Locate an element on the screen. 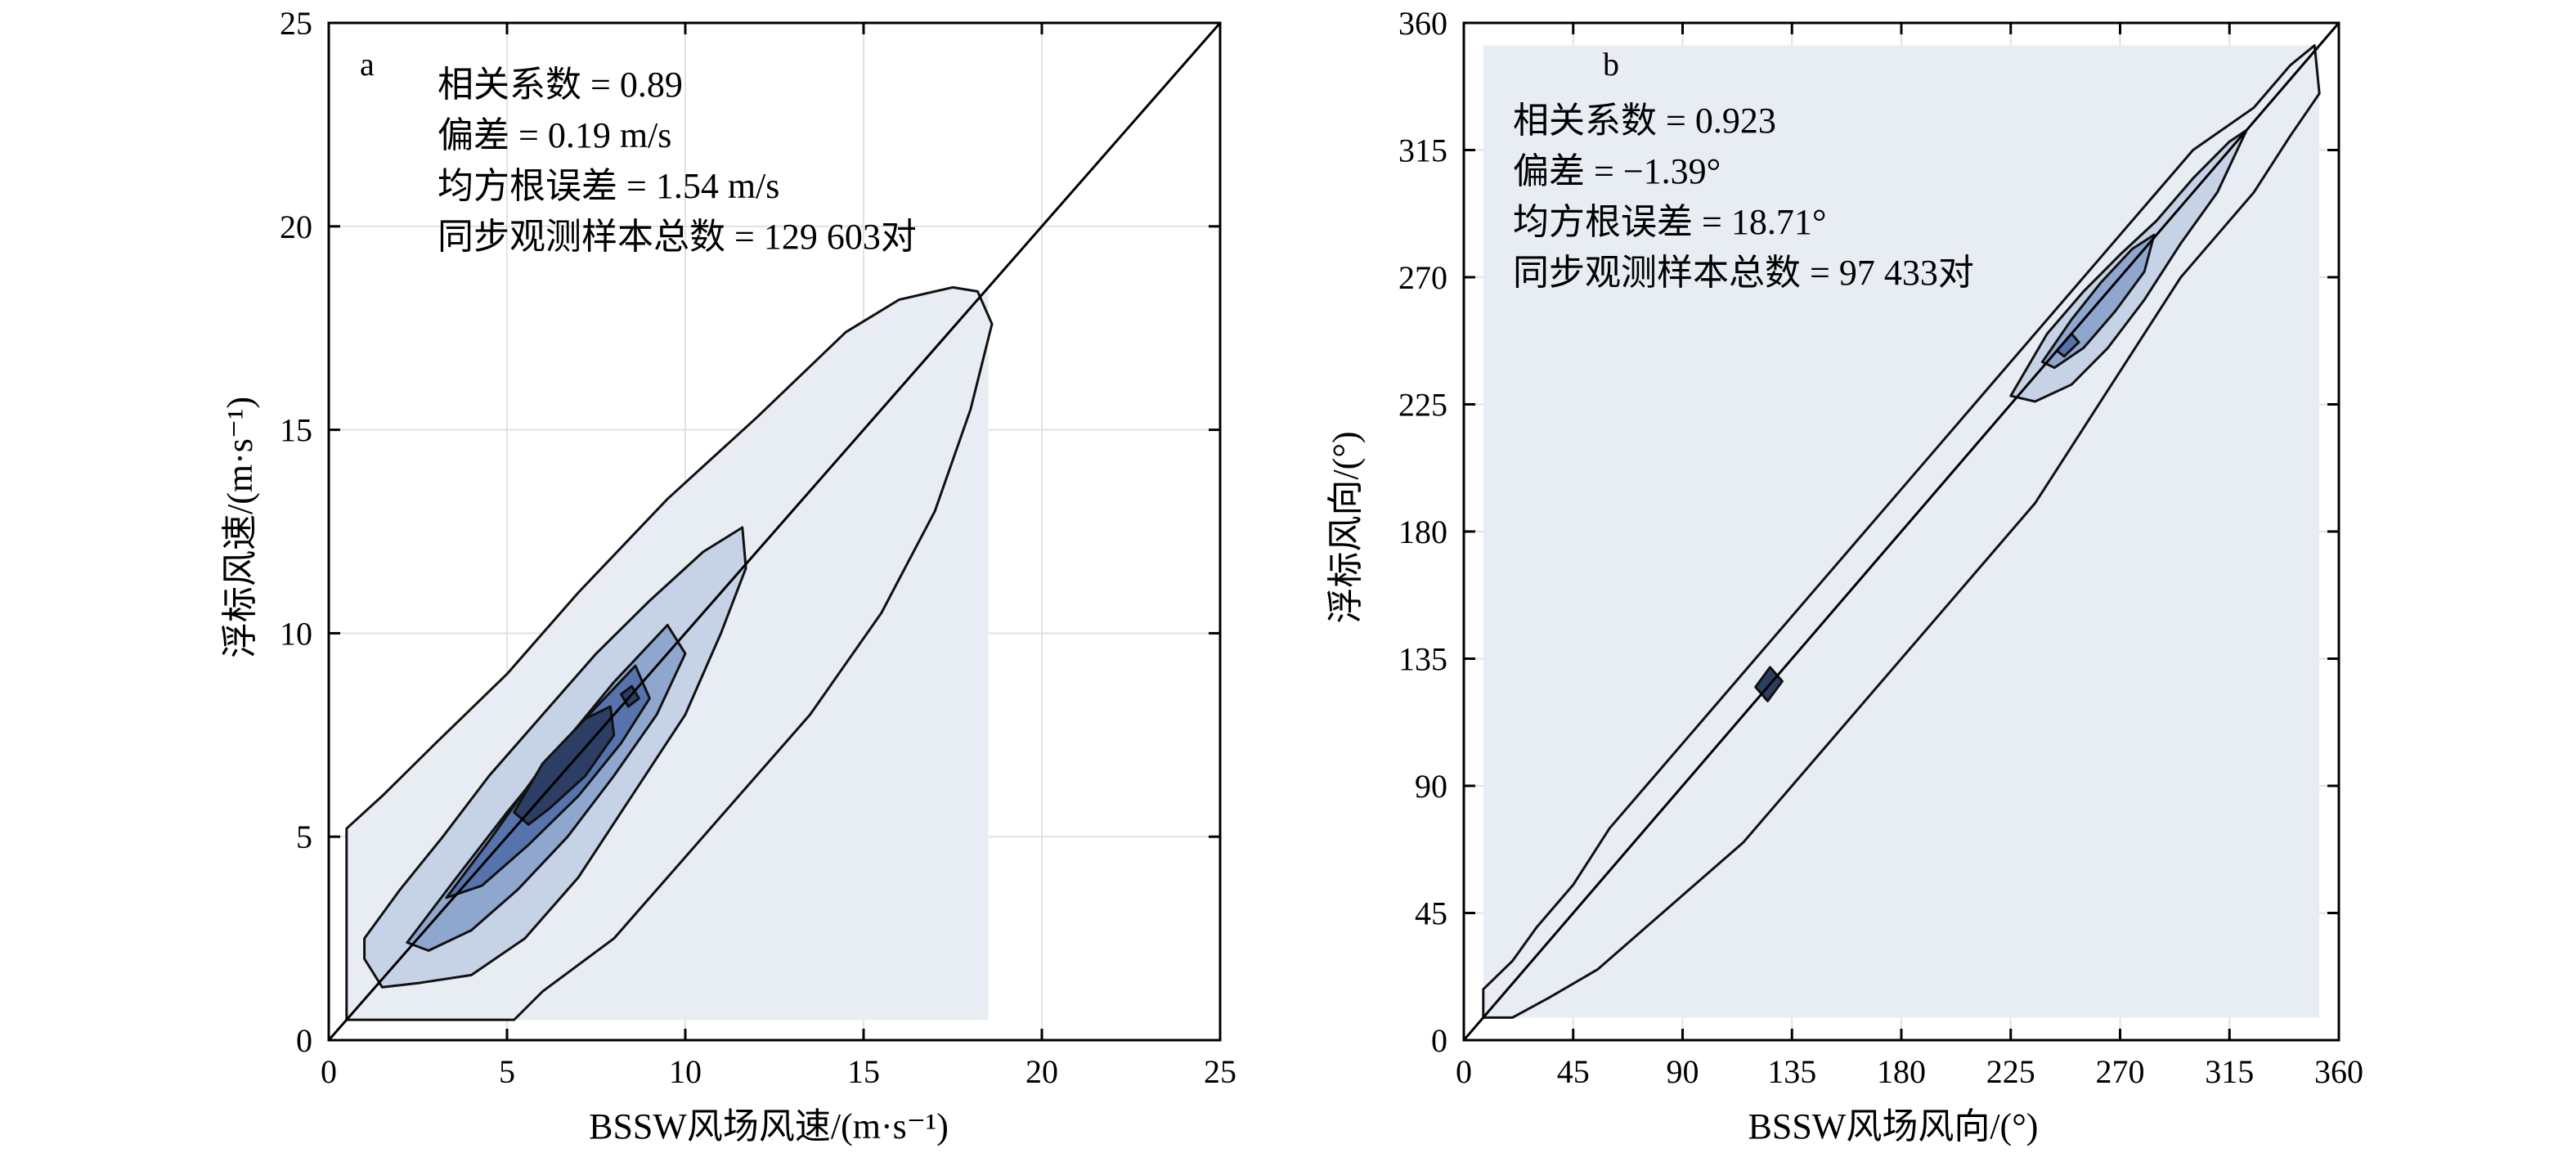 The image size is (2576, 1162). panel-a-letter: a is located at coordinates (368, 64).